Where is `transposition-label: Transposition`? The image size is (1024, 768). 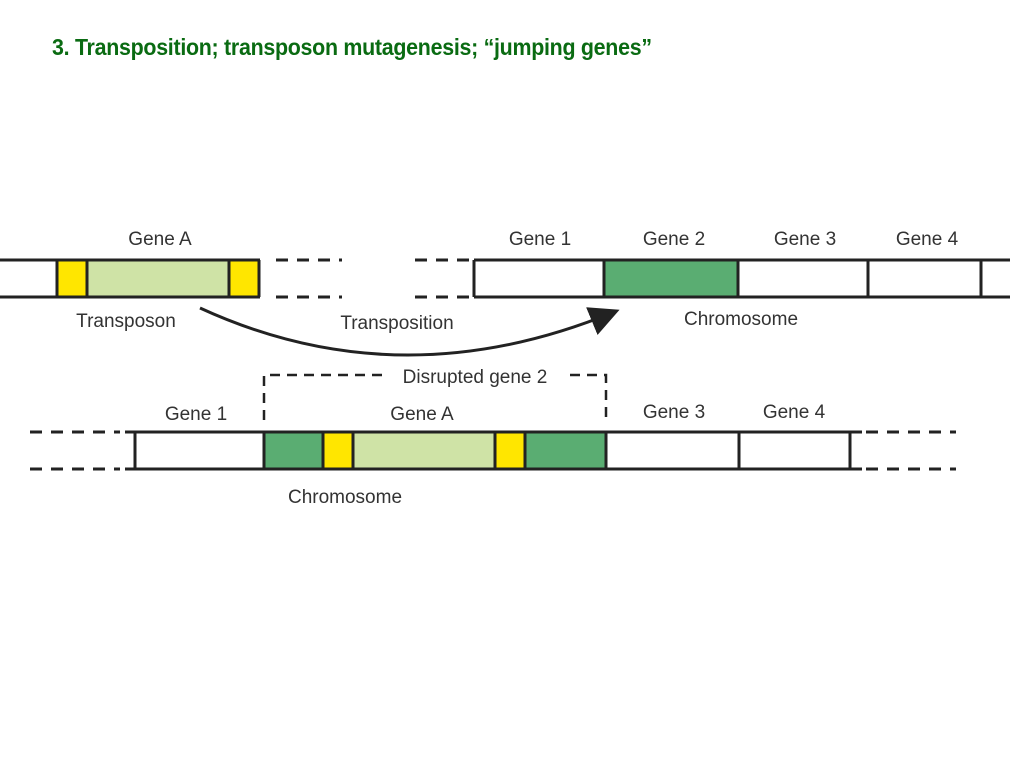
transposition-label: Transposition is located at coordinates (396, 323).